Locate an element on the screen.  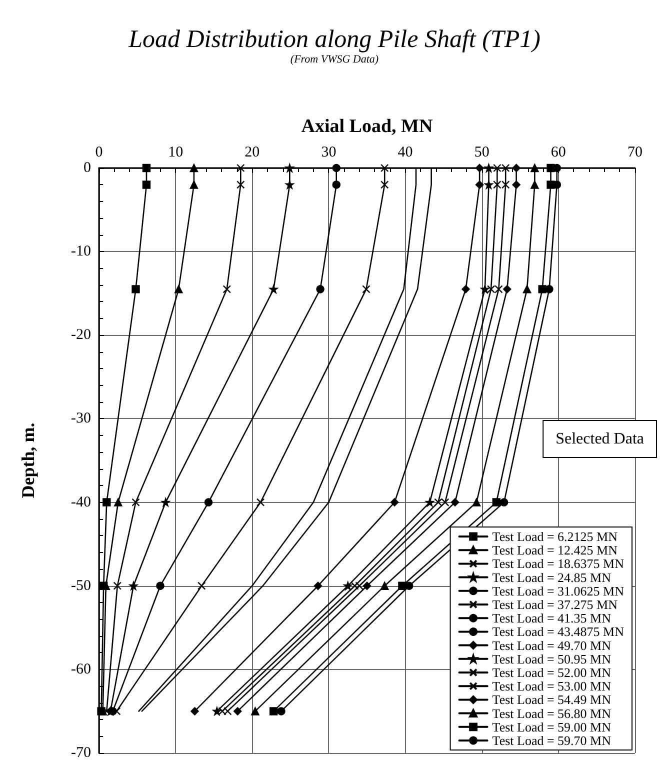
y-tick-label: 0 is located at coordinates (87, 168).